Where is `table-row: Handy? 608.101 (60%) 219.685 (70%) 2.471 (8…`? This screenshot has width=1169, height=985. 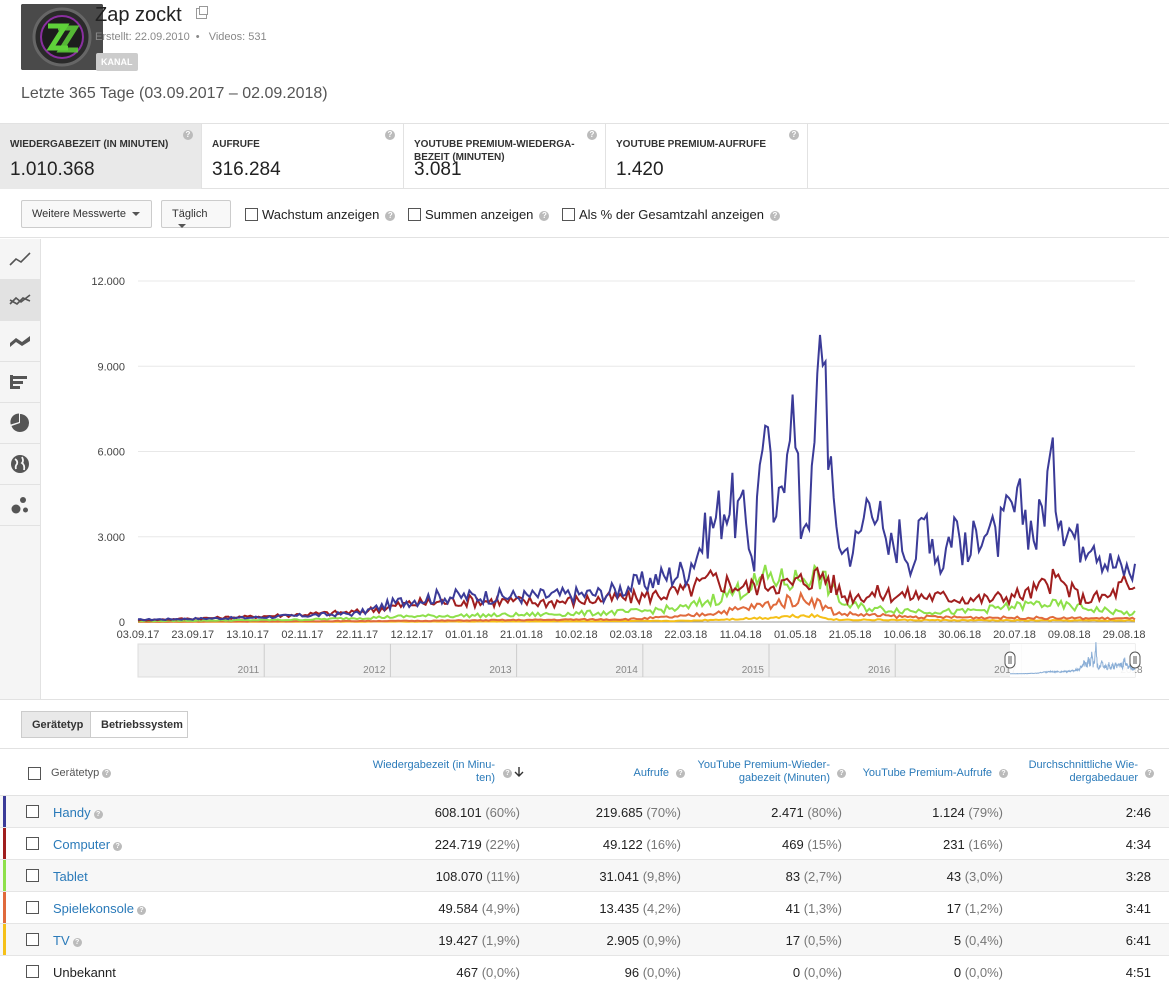
table-row: Handy? 608.101 (60%) 219.685 (70%) 2.471 (8… is located at coordinates (584, 812).